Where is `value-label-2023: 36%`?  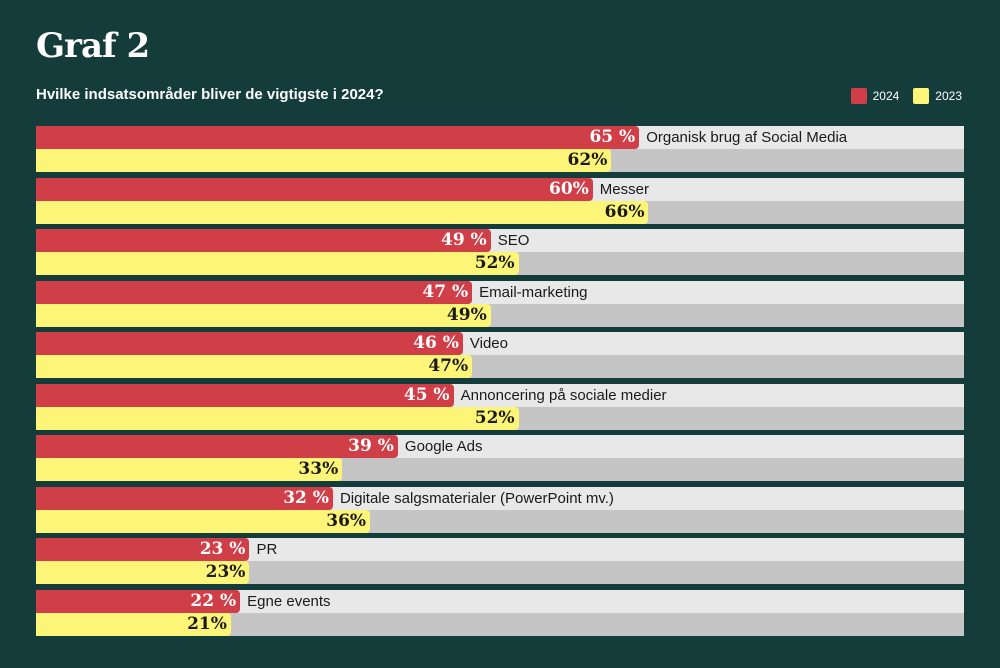
value-label-2023: 36% is located at coordinates (346, 520).